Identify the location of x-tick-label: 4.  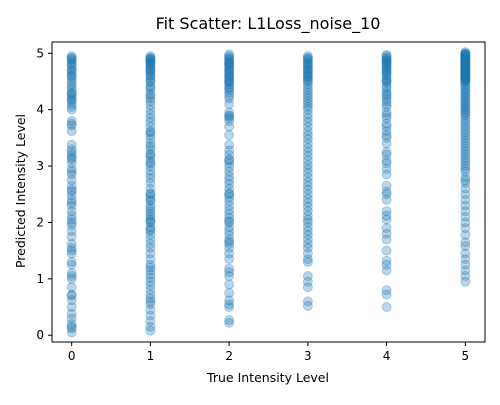
(387, 356).